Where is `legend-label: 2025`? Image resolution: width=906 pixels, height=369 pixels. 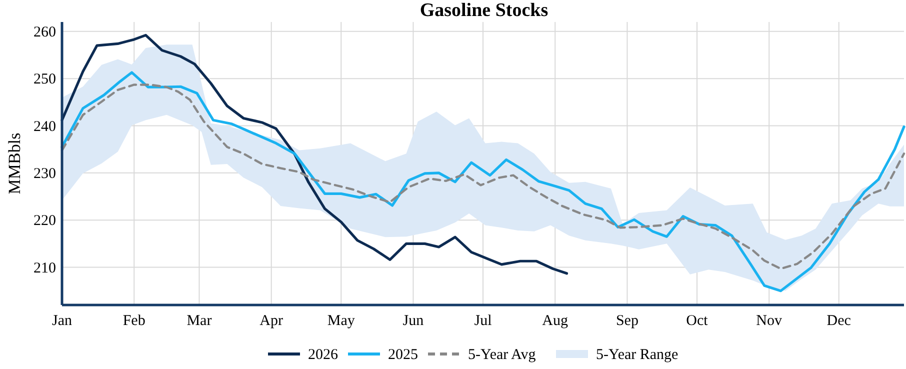
legend-label: 2025 is located at coordinates (403, 355).